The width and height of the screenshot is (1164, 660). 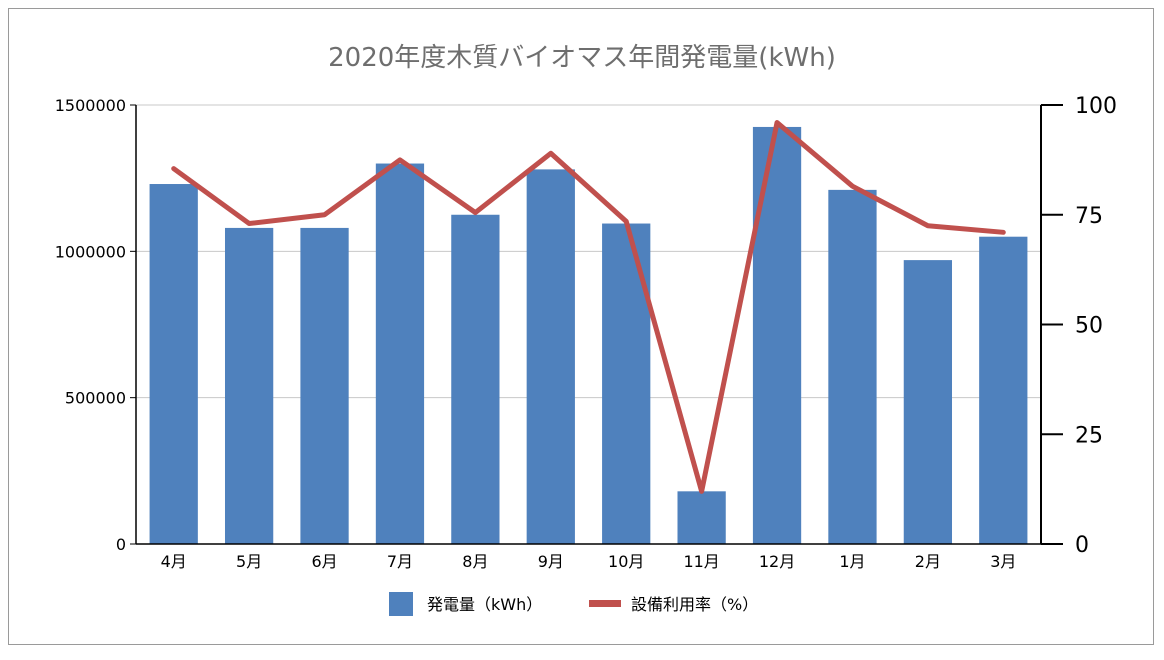 I want to click on x-tick-label: 1月, so click(x=852, y=561).